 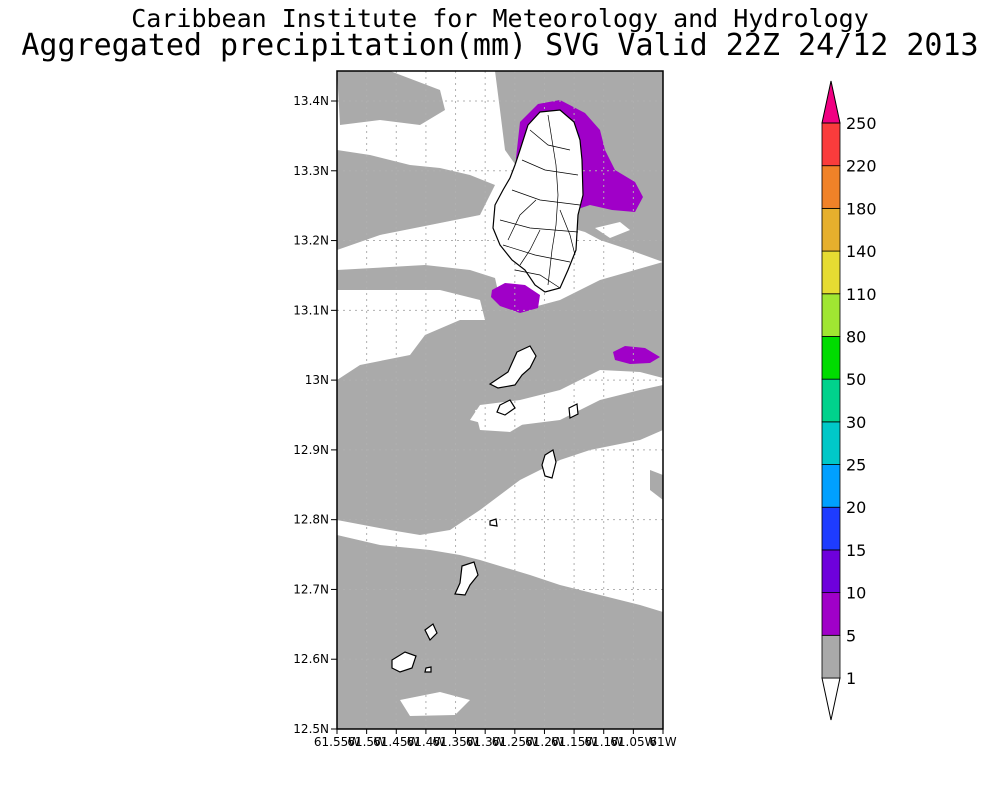 I want to click on colorbar-label: 50, so click(x=856, y=379).